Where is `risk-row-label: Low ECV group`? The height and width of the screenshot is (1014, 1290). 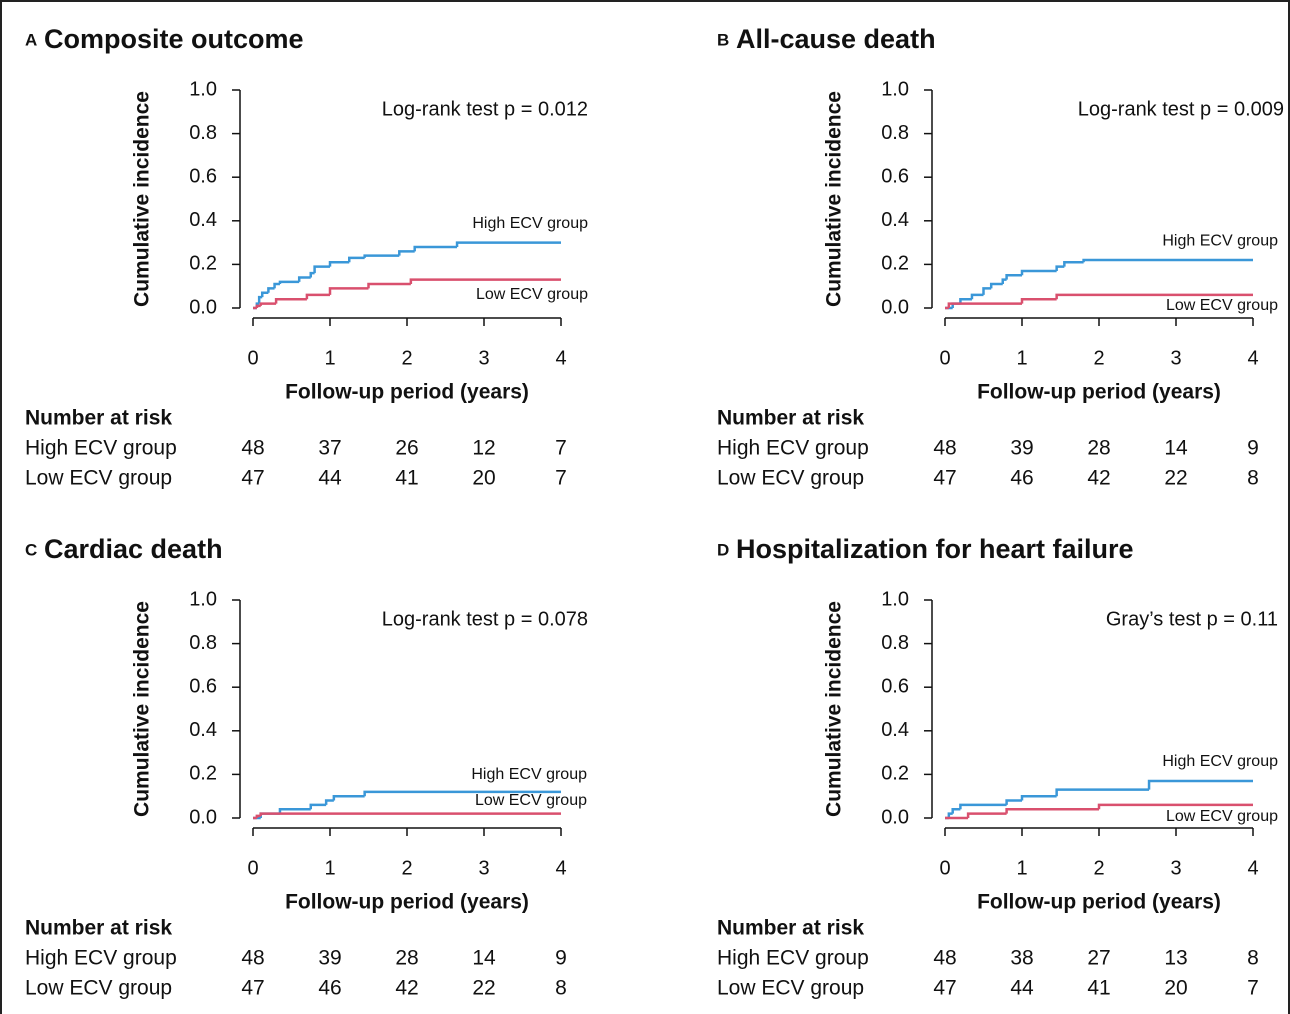 risk-row-label: Low ECV group is located at coordinates (98, 988).